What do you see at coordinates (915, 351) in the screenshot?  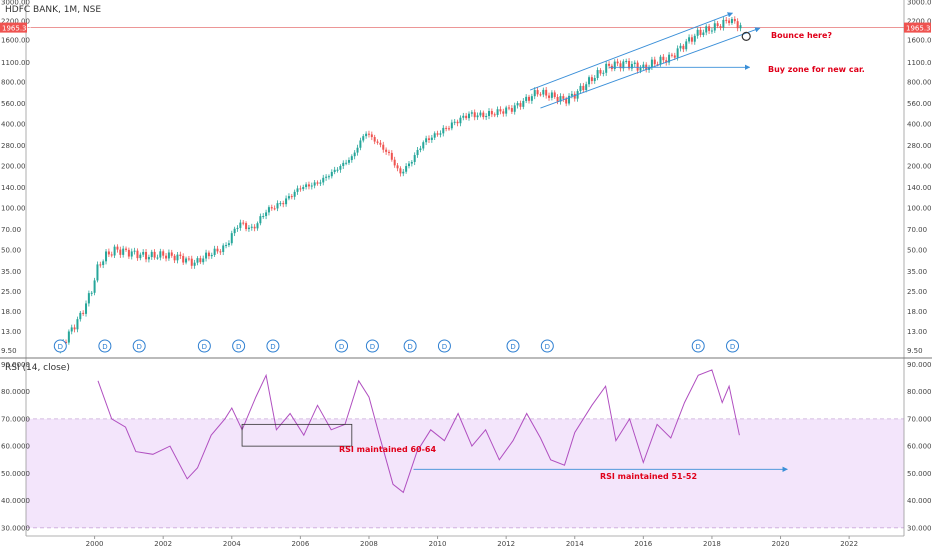 I see `price-tick-right: 9.50` at bounding box center [915, 351].